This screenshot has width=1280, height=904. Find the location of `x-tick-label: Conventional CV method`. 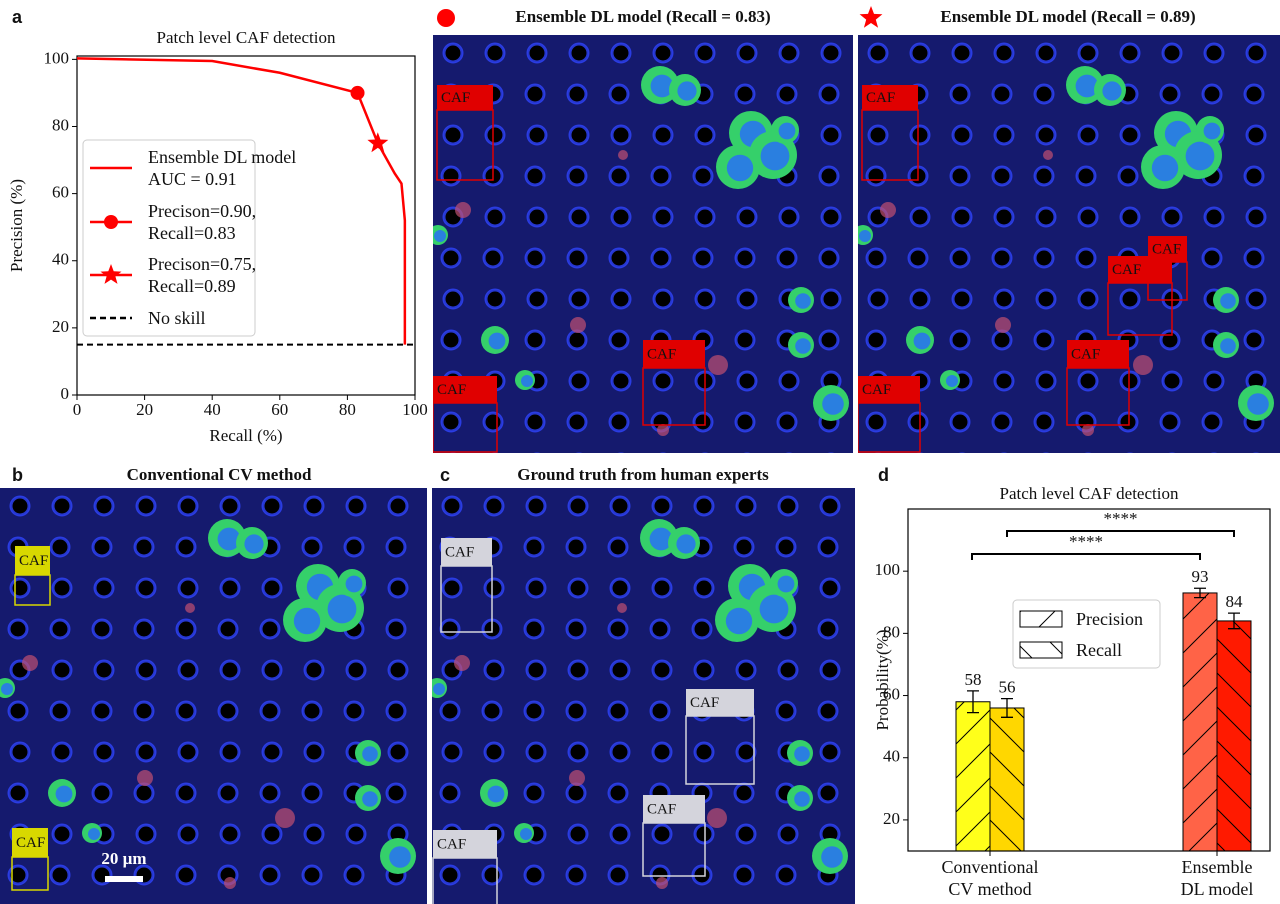

x-tick-label: Conventional CV method is located at coordinates (990, 878).